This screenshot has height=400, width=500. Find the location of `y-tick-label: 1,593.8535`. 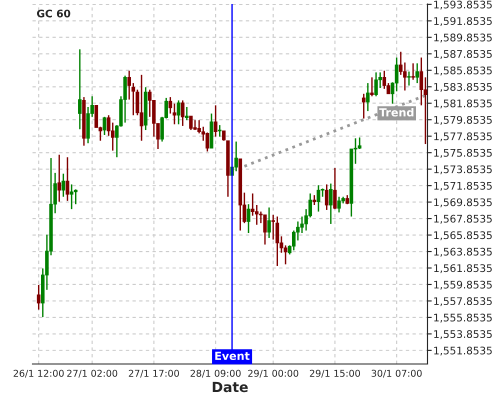

y-tick-label: 1,593.8535 is located at coordinates (463, 5).